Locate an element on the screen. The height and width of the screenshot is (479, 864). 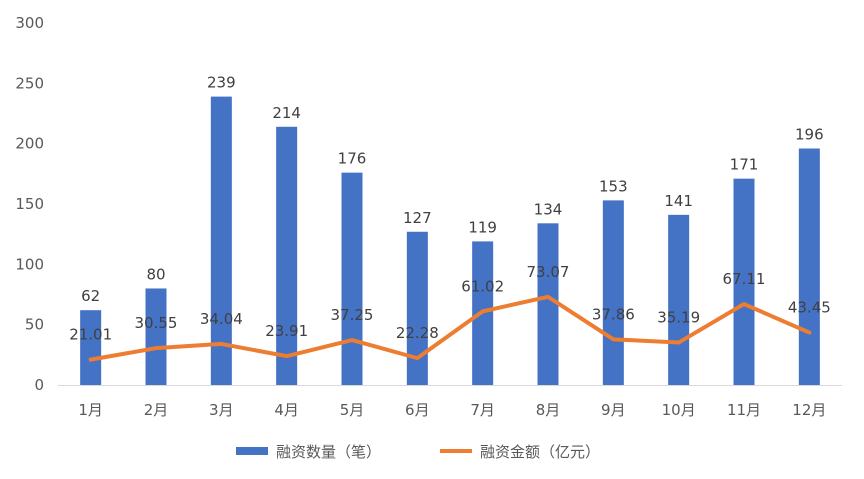
legend-label-line-series: 融资金额（亿元） is located at coordinates (540, 452).